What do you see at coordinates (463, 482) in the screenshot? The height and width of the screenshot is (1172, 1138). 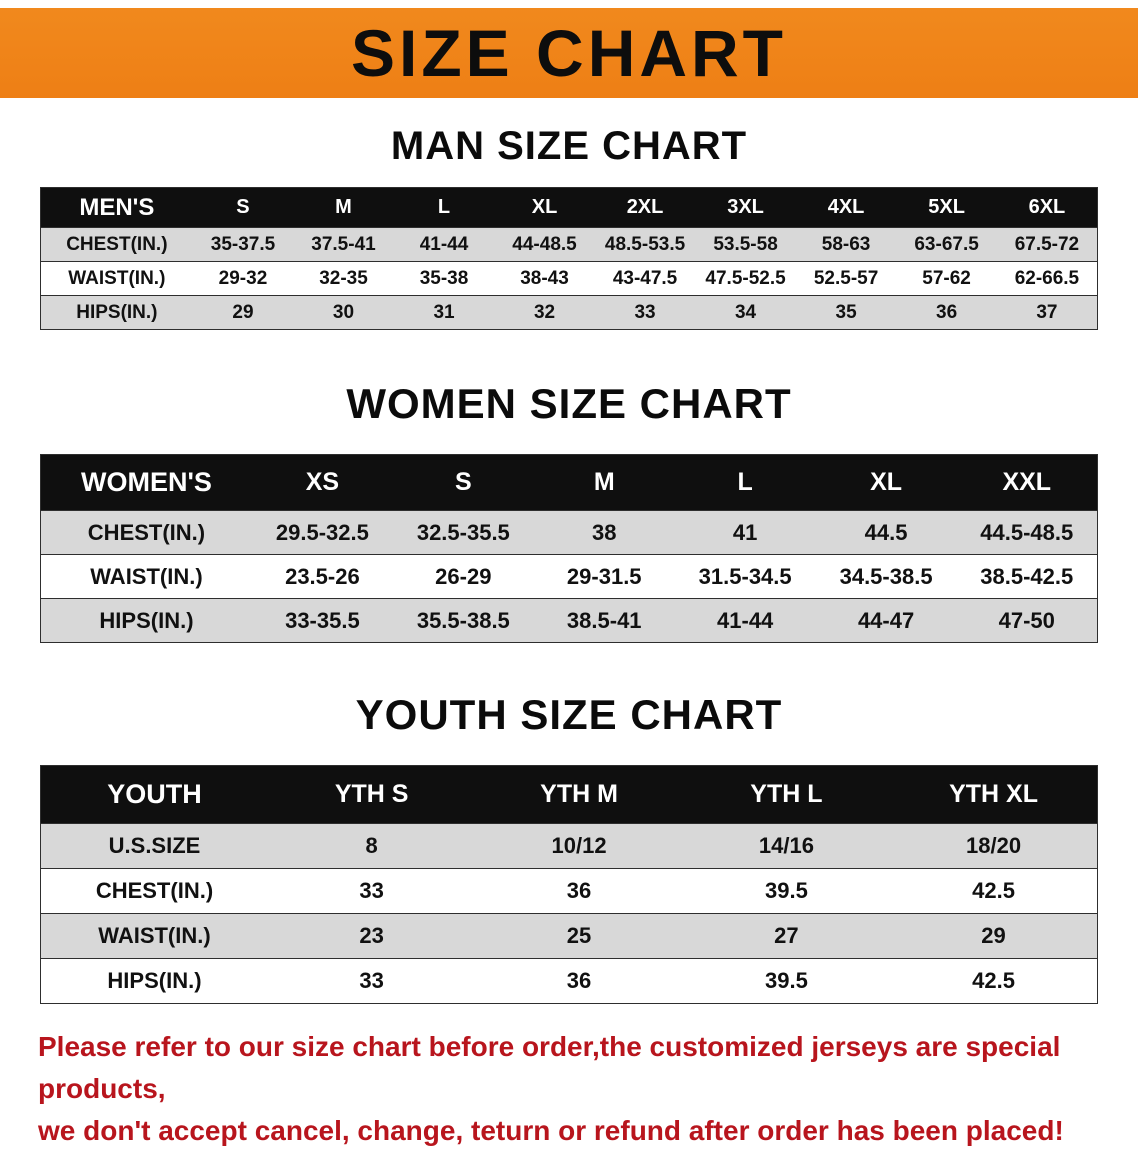 I see `column-header: S` at bounding box center [463, 482].